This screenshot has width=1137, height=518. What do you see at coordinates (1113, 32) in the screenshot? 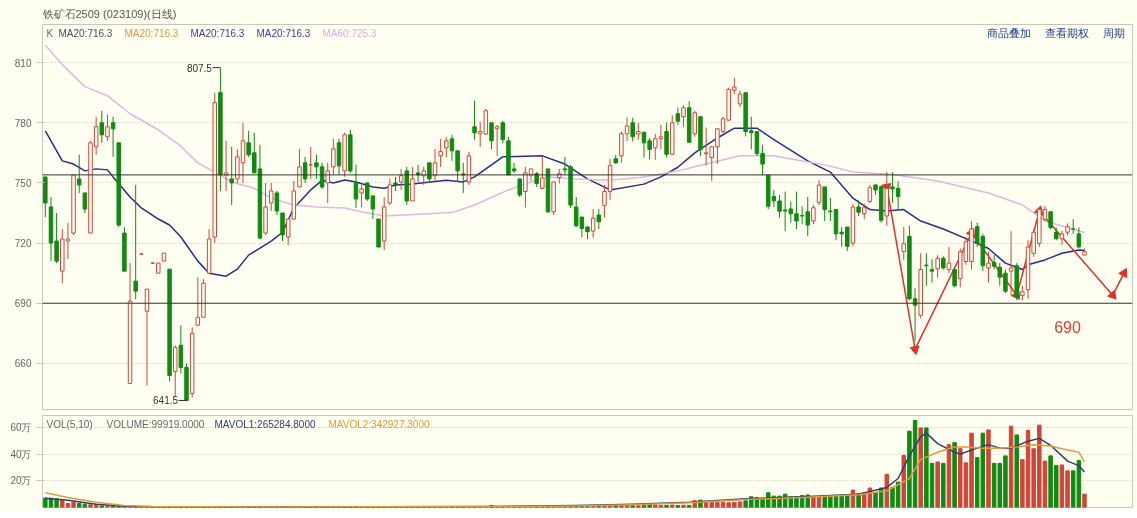
I see `annotation: 周期` at bounding box center [1113, 32].